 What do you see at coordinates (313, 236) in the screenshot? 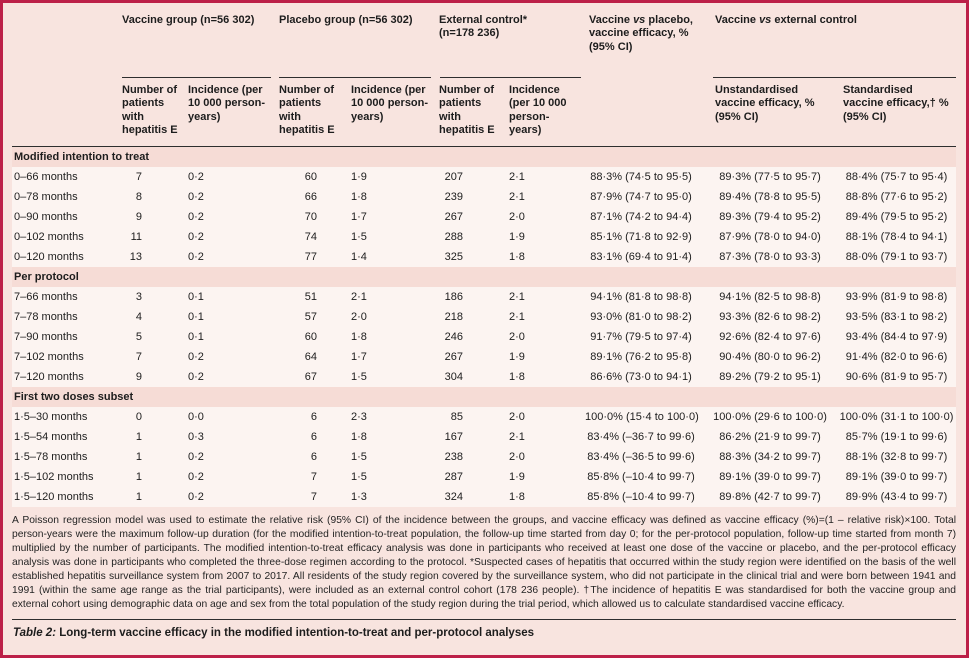
I see `data-cell: 74` at bounding box center [313, 236].